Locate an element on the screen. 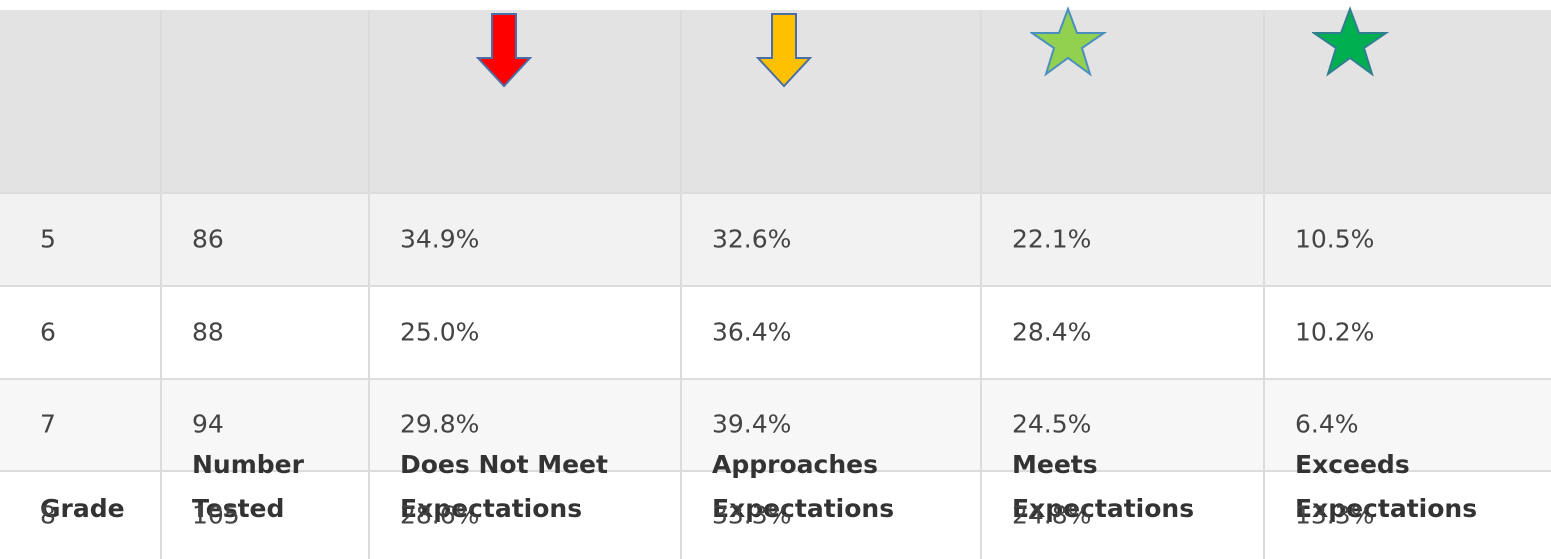 The height and width of the screenshot is (559, 1551). header-cell: Meets Expectations is located at coordinates (1103, 486).